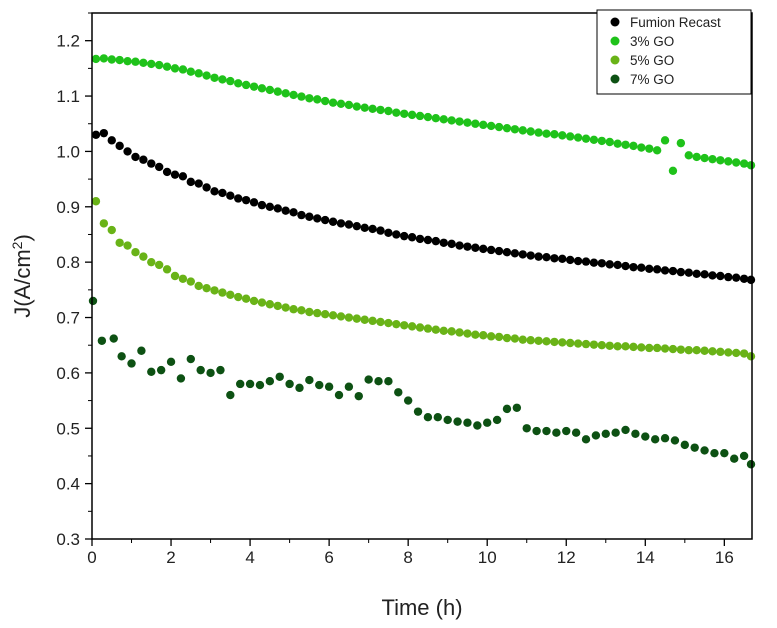 Image resolution: width=777 pixels, height=628 pixels. What do you see at coordinates (22, 237) in the screenshot?
I see `y-axis-title-close: )` at bounding box center [22, 237].